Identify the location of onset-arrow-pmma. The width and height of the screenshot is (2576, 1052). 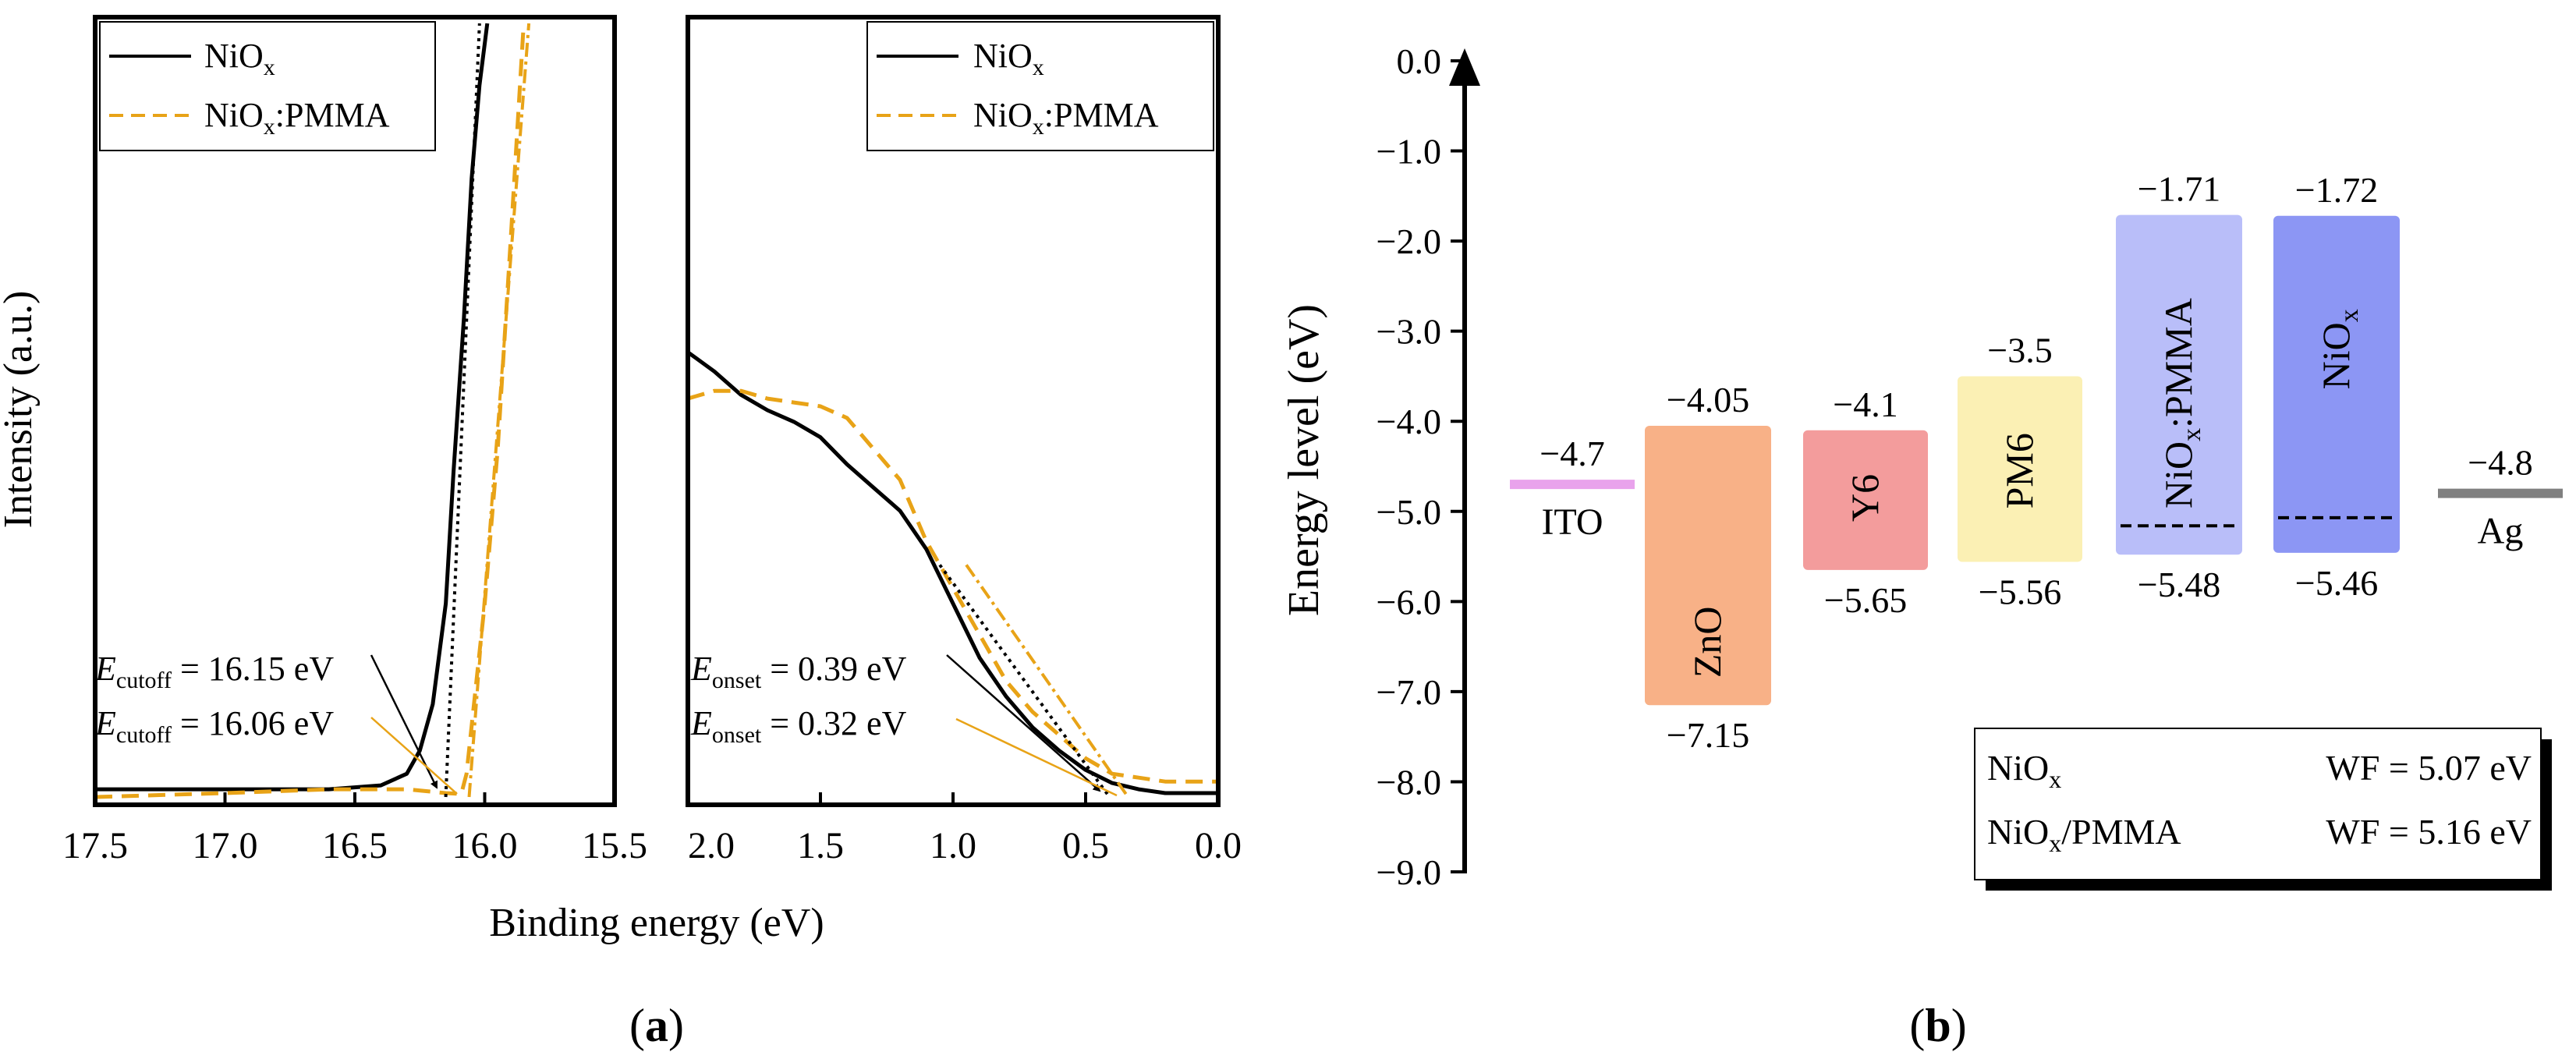
(1036, 757).